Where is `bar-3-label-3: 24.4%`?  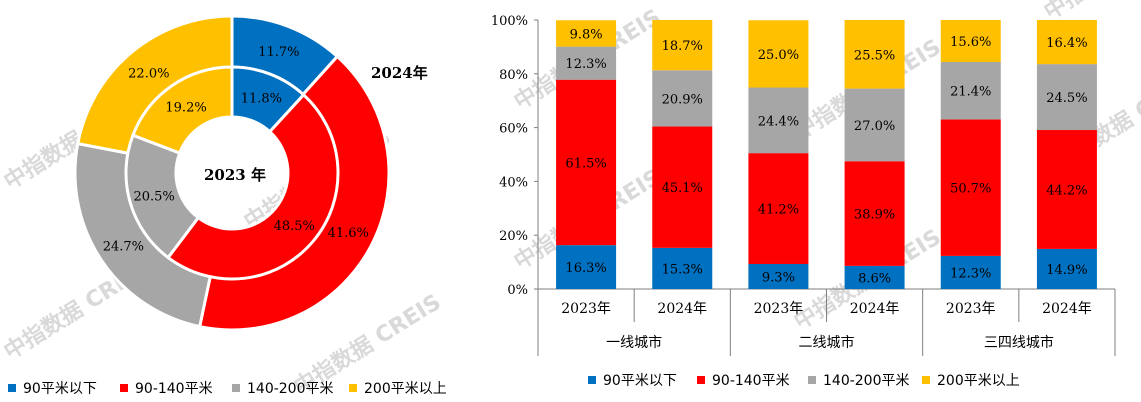
bar-3-label-3: 24.4% is located at coordinates (778, 121).